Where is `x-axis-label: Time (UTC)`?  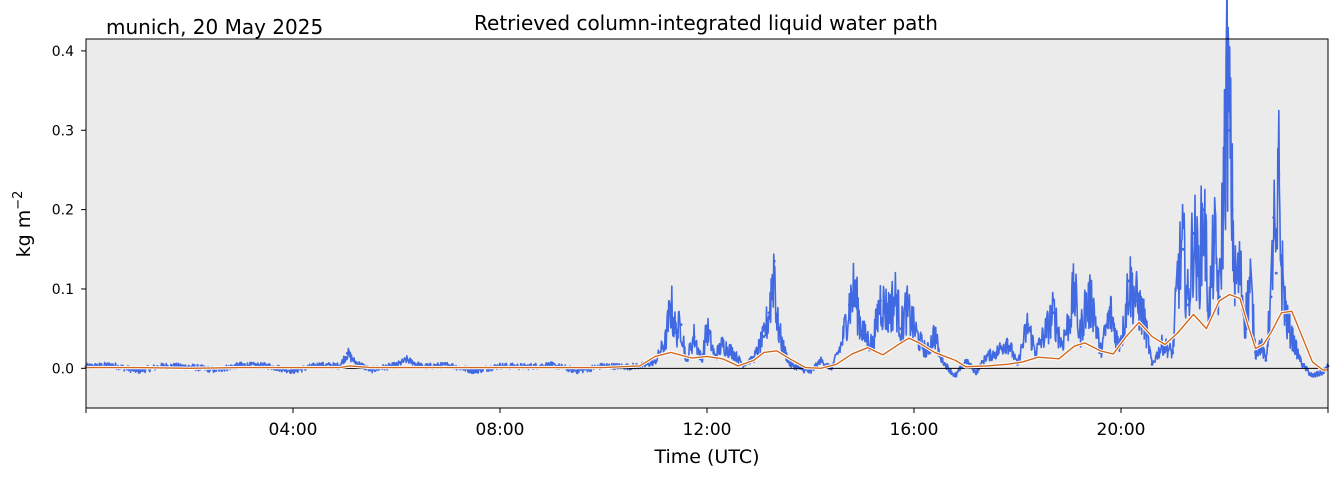 x-axis-label: Time (UTC) is located at coordinates (706, 457).